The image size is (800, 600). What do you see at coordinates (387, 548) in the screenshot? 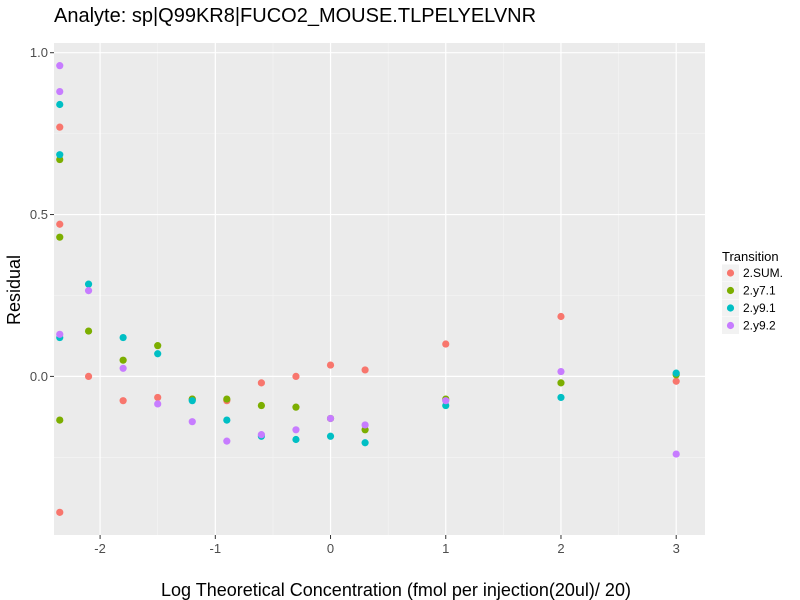
I see `x-tick-labels: -2 -1 0 1 2 3` at bounding box center [387, 548].